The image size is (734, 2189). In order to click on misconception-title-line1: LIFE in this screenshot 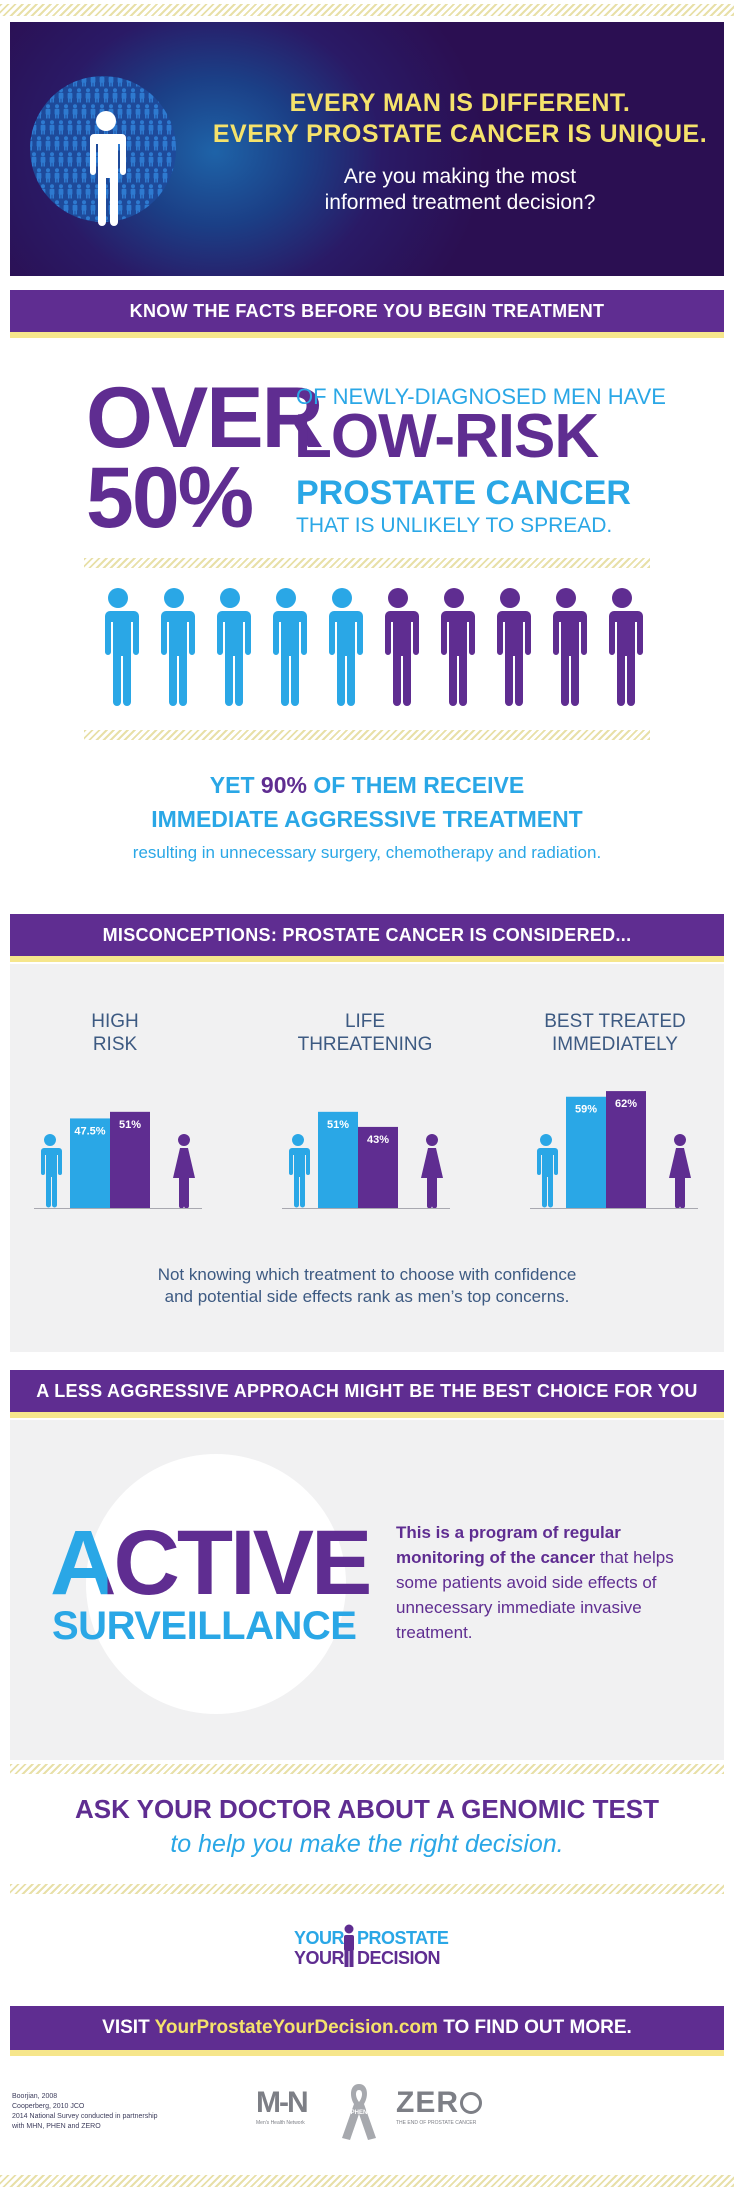, I will do `click(365, 1021)`.